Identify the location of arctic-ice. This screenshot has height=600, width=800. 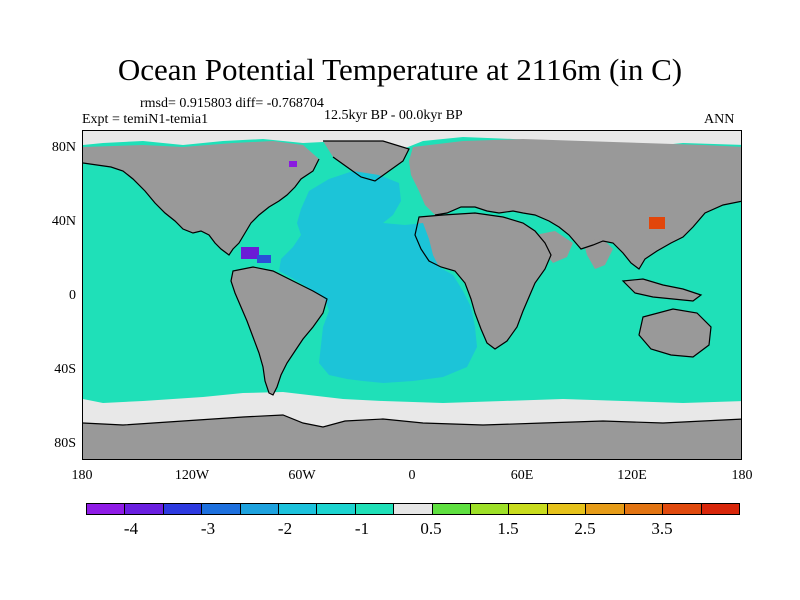
(412, 141).